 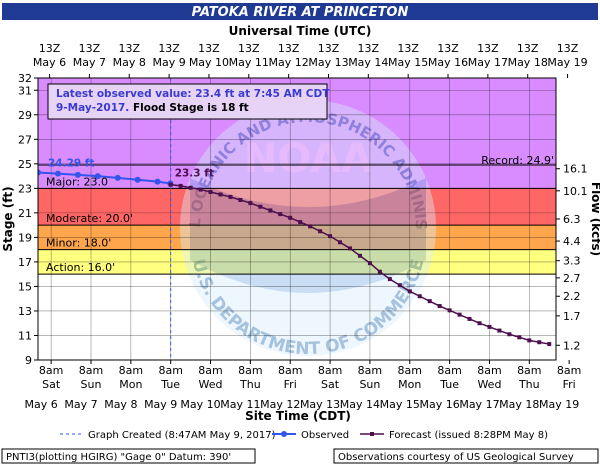 What do you see at coordinates (308, 235) in the screenshot?
I see `noaa-logo-bird` at bounding box center [308, 235].